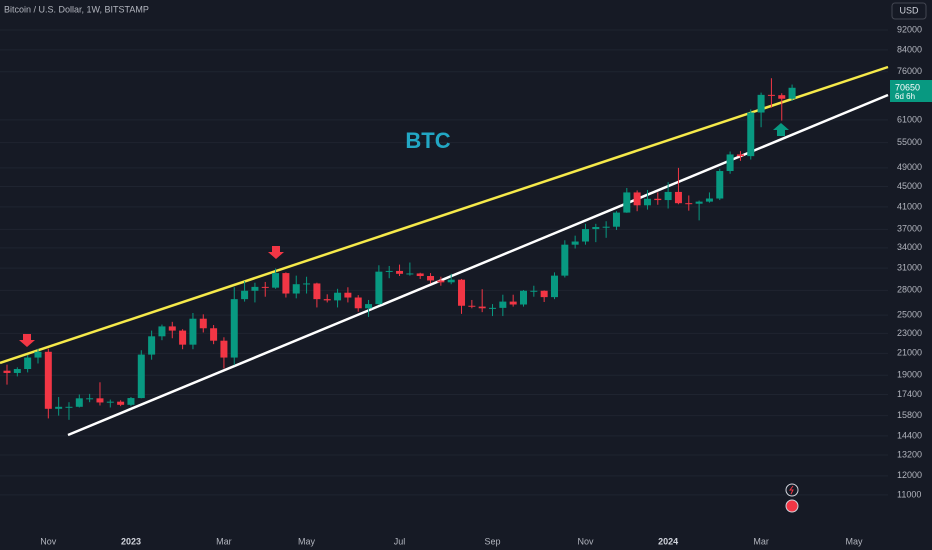  I want to click on currency: USD, so click(909, 10).